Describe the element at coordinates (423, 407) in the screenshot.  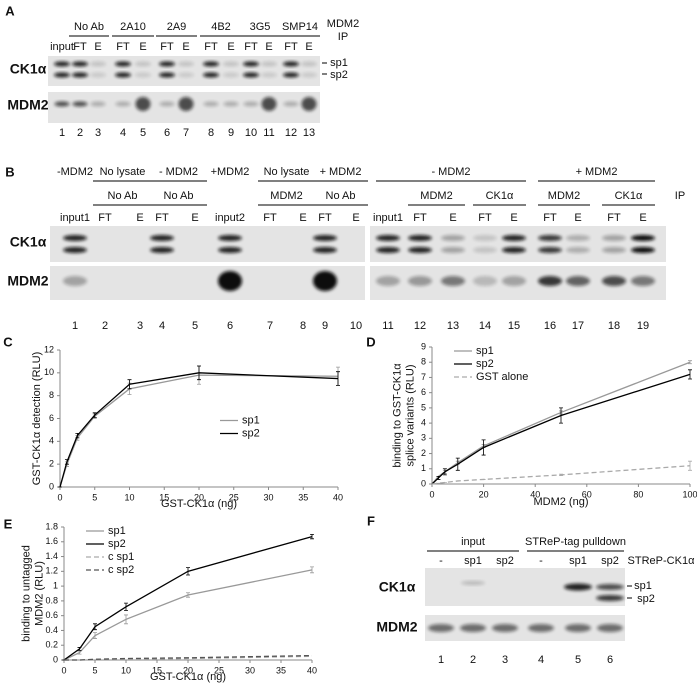
I see `y-tick-label: 5` at that location.